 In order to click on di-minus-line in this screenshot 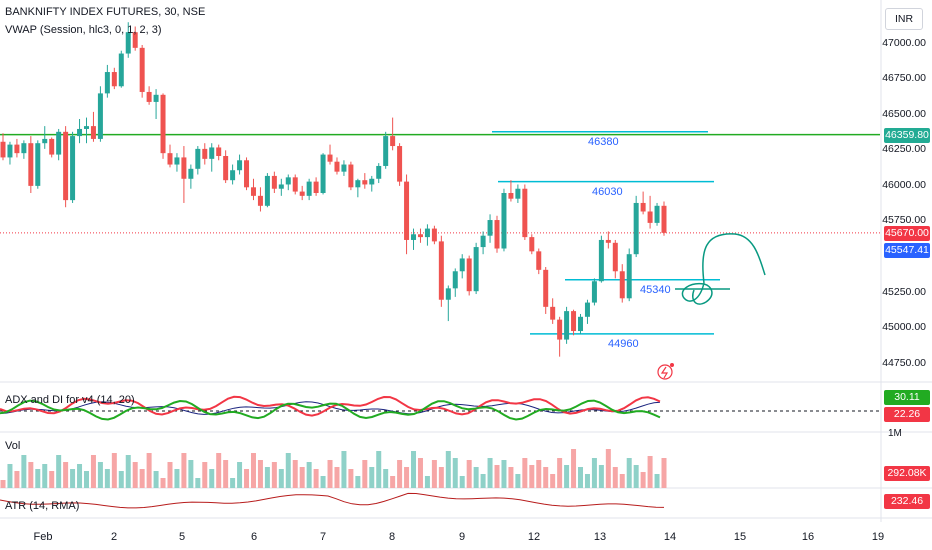, I will do `click(330, 406)`.